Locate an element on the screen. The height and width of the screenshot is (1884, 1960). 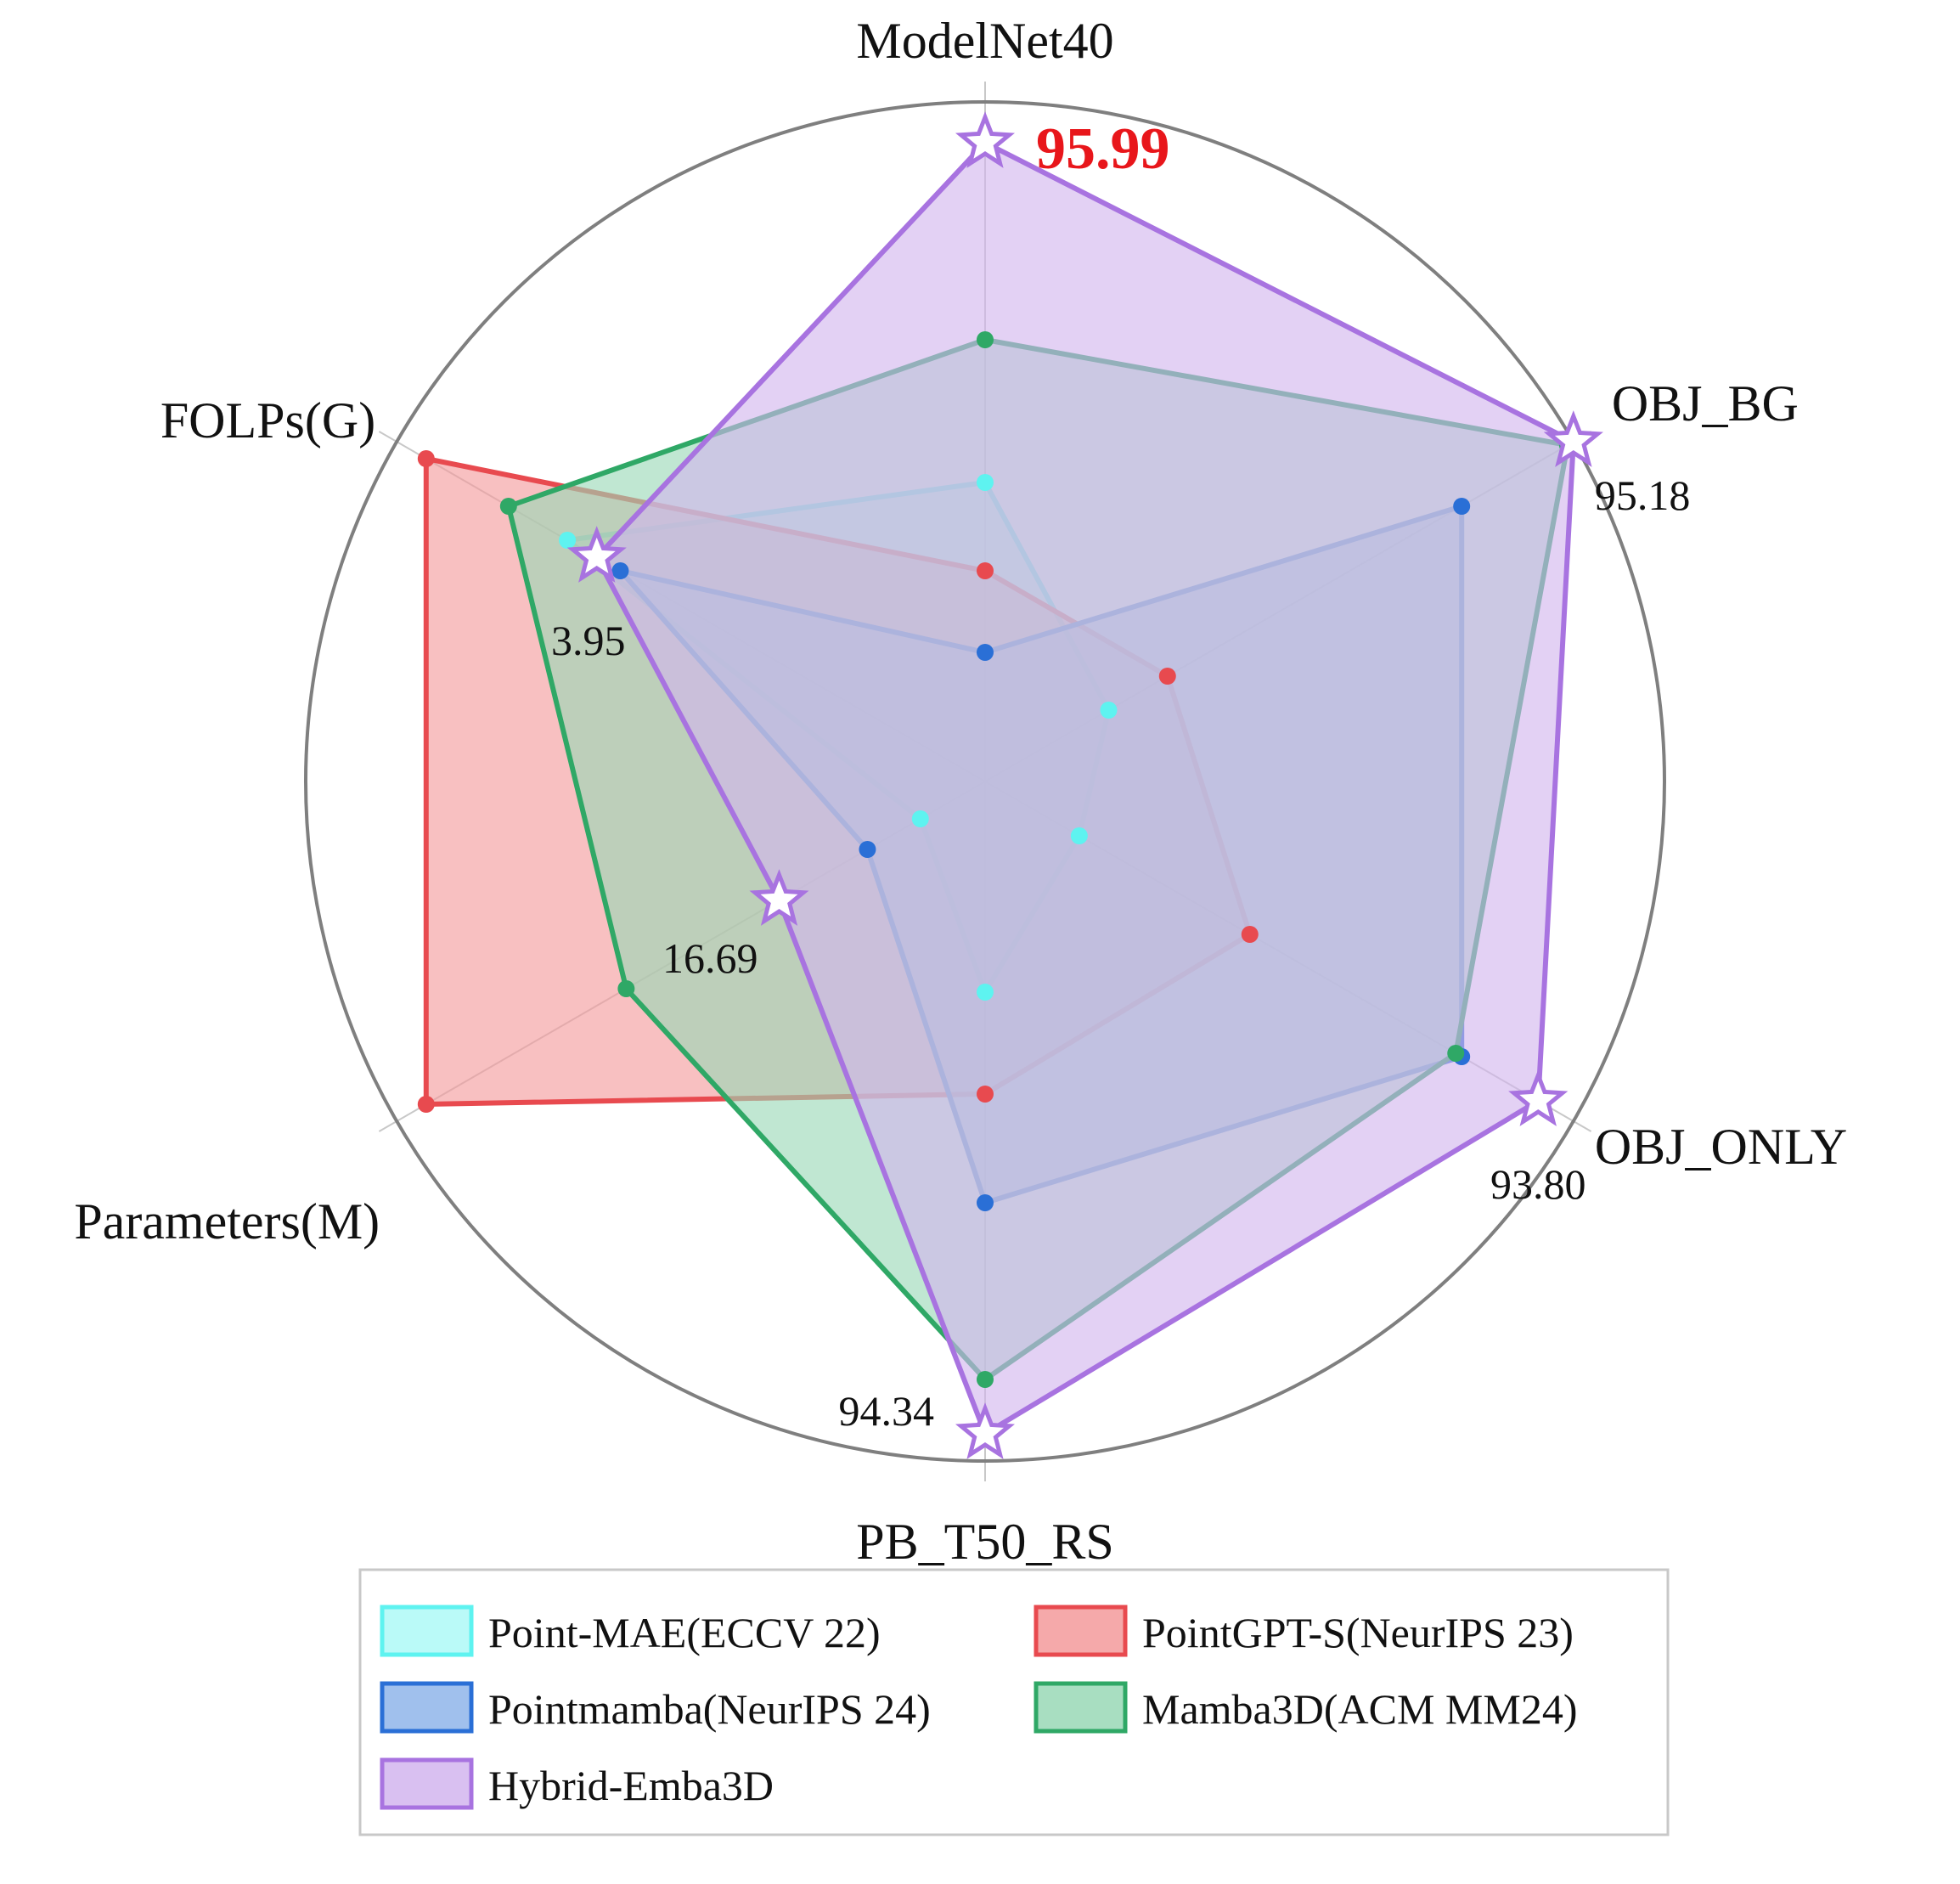
legend-swatch-hybrid-emba3d is located at coordinates (427, 1784).